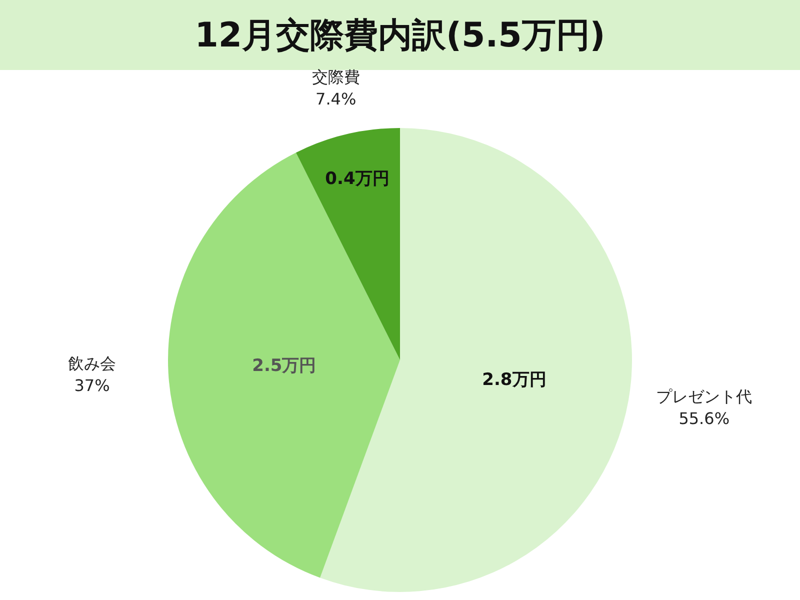 This screenshot has width=800, height=600. What do you see at coordinates (336, 98) in the screenshot?
I see `data-label: 7.4%` at bounding box center [336, 98].